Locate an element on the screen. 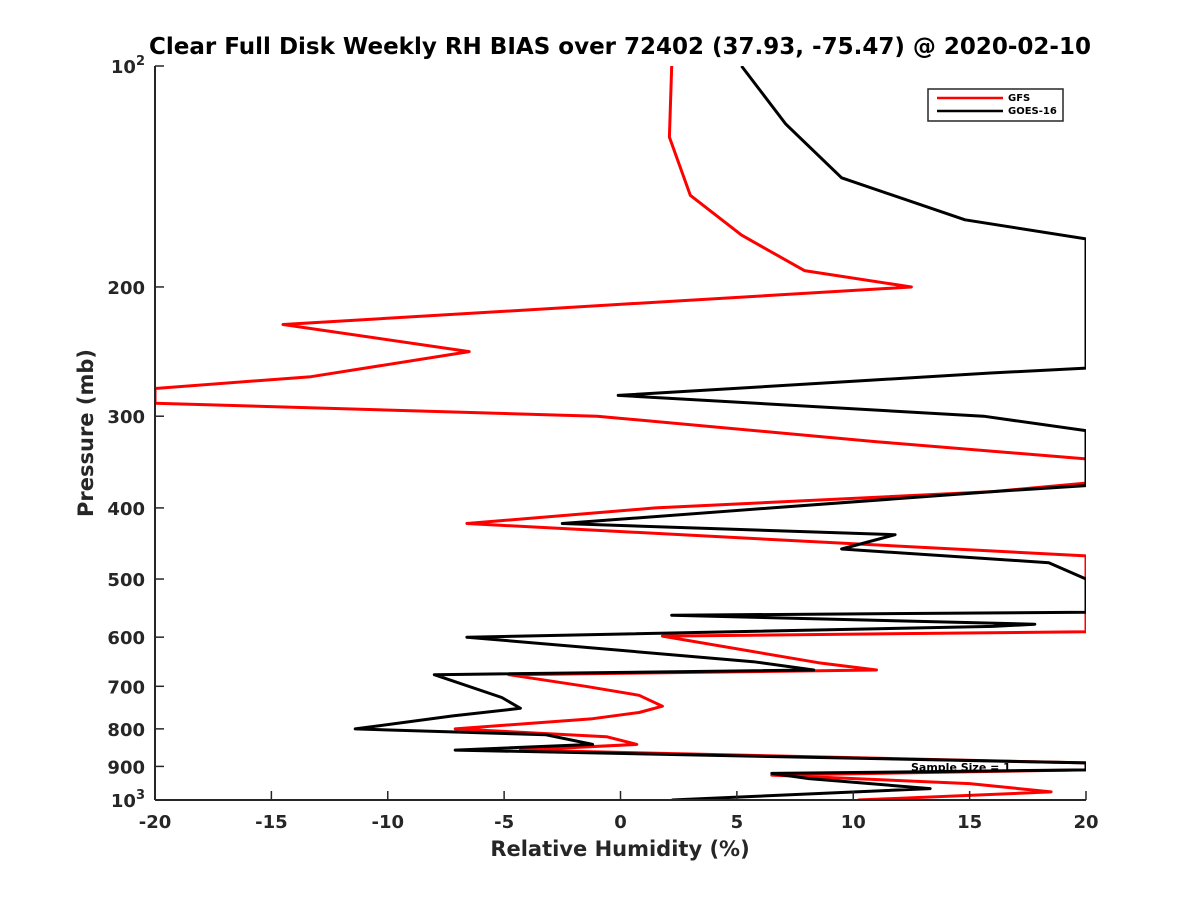  x-tick-label: 5 is located at coordinates (737, 822).